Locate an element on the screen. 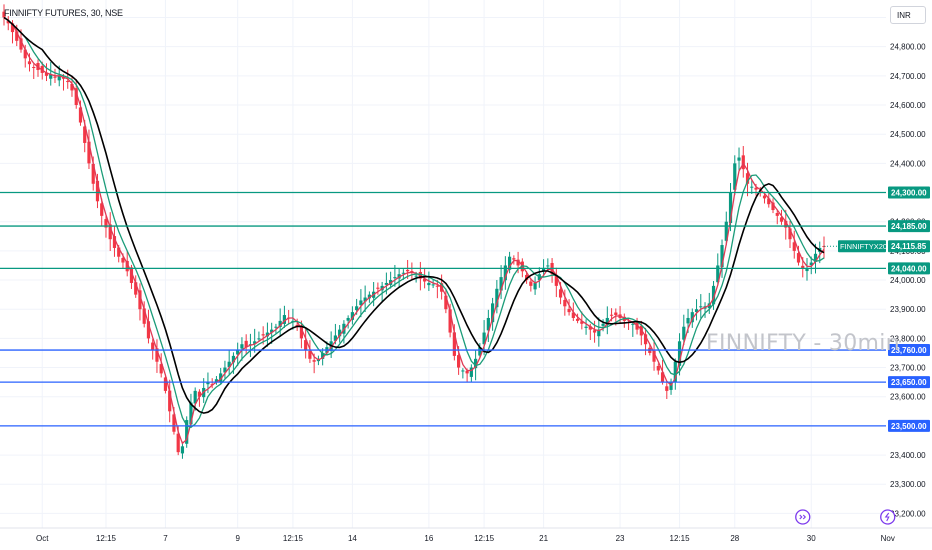  level-price-label: 23,650.00 is located at coordinates (909, 382).